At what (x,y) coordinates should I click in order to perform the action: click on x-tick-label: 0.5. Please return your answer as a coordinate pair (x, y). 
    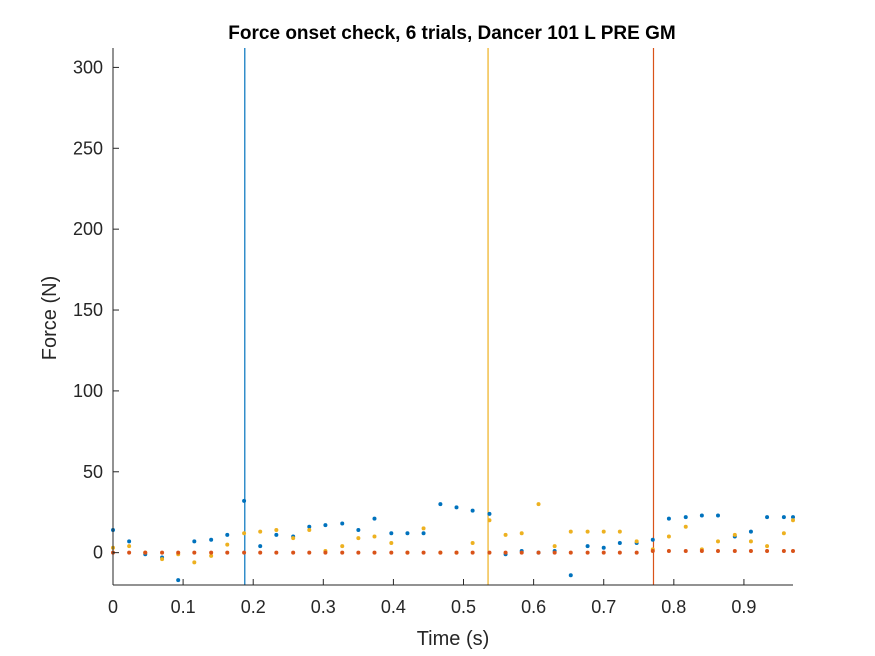
    Looking at the image, I should click on (463, 607).